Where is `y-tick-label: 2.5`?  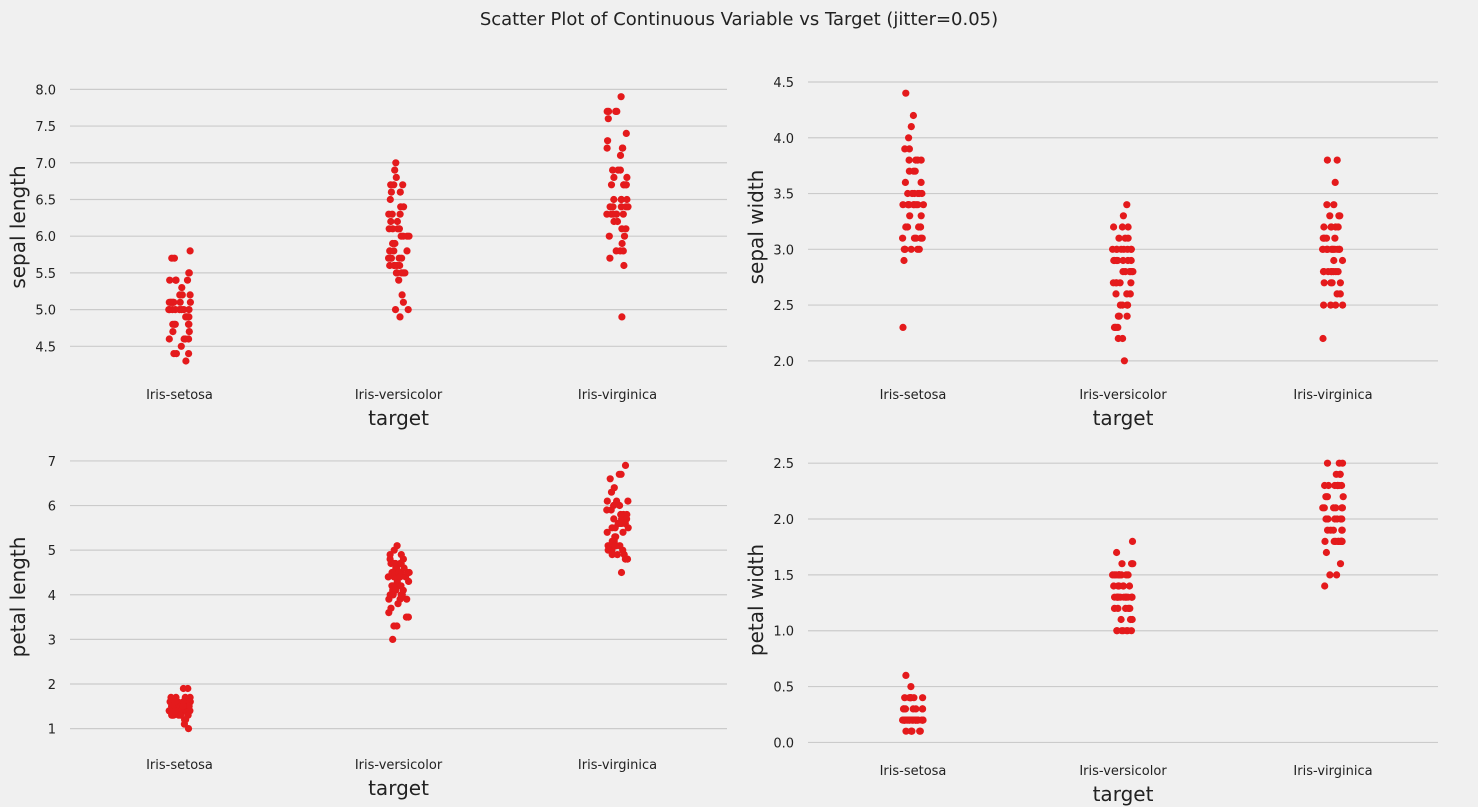 y-tick-label: 2.5 is located at coordinates (783, 464).